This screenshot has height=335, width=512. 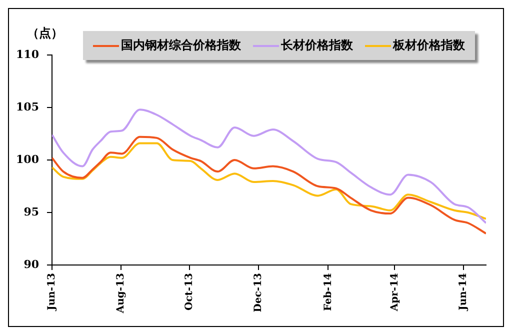 What do you see at coordinates (429, 45) in the screenshot?
I see `legend-label: 板材价格指数` at bounding box center [429, 45].